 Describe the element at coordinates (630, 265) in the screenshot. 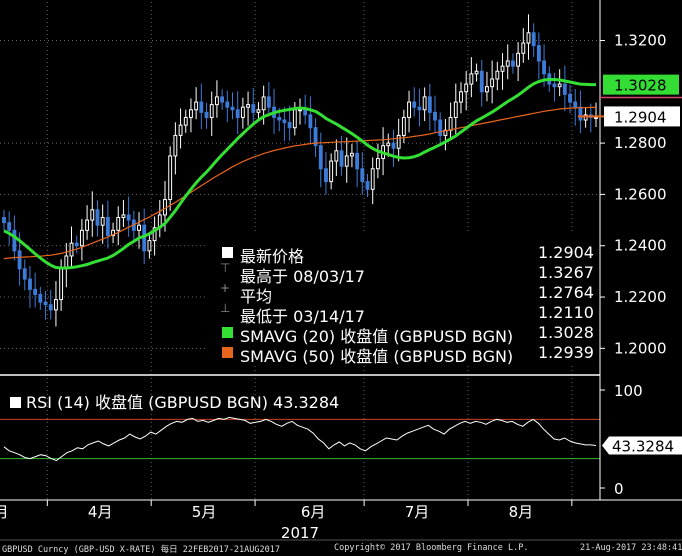

I see `price-badges: 1.3028 1.2904 43.3284` at that location.